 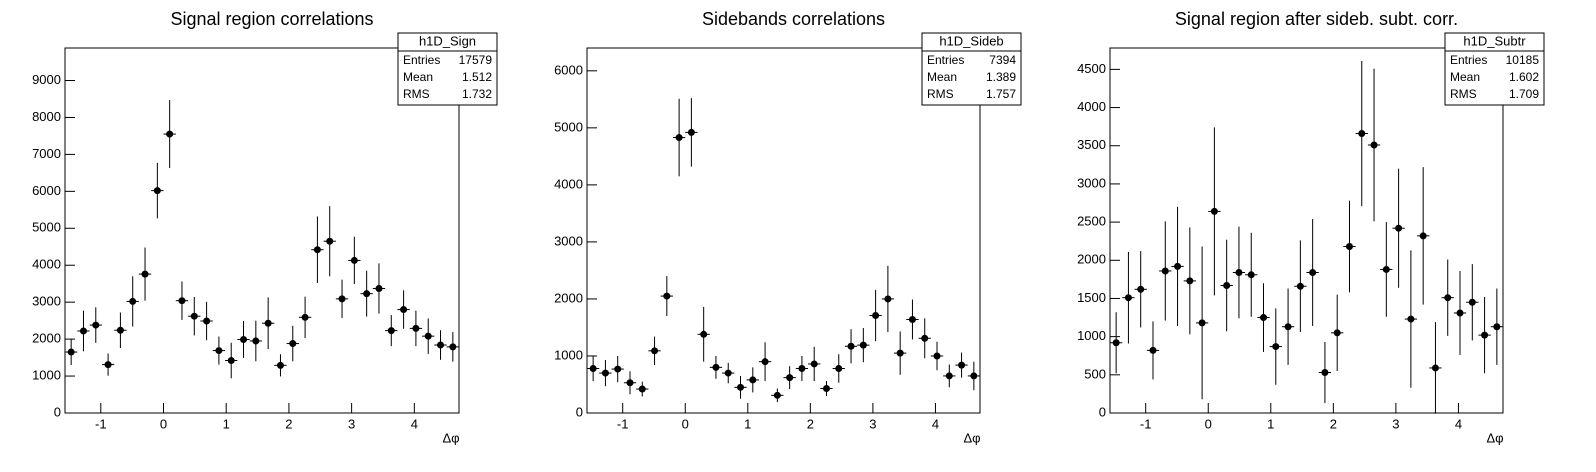 I want to click on stats-value: 1.389, so click(x=1001, y=77).